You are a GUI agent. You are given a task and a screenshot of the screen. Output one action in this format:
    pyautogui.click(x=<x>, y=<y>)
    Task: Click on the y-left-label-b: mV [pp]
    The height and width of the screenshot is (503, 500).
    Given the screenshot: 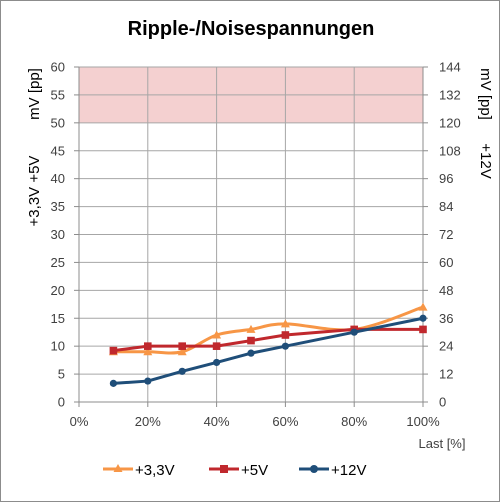 What is the action you would take?
    pyautogui.click(x=34, y=94)
    